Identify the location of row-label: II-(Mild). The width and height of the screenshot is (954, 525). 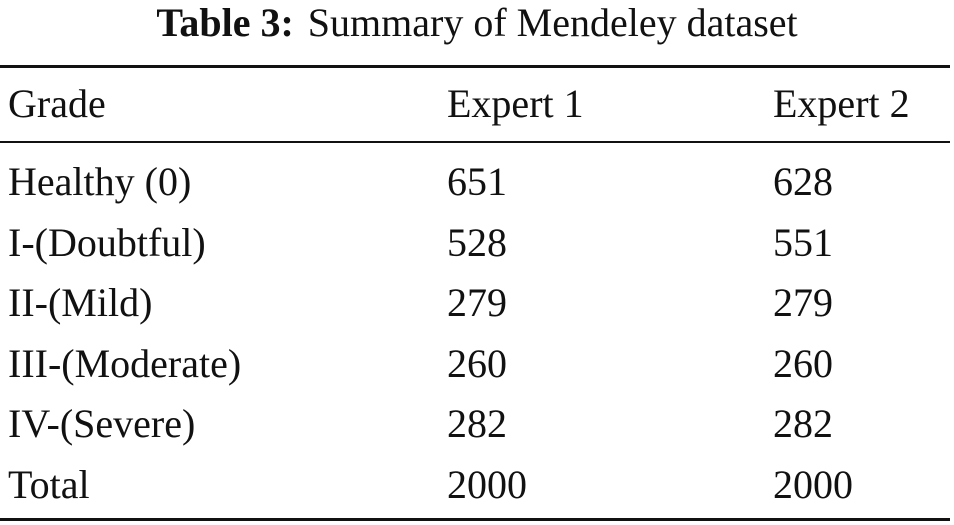
(80, 302).